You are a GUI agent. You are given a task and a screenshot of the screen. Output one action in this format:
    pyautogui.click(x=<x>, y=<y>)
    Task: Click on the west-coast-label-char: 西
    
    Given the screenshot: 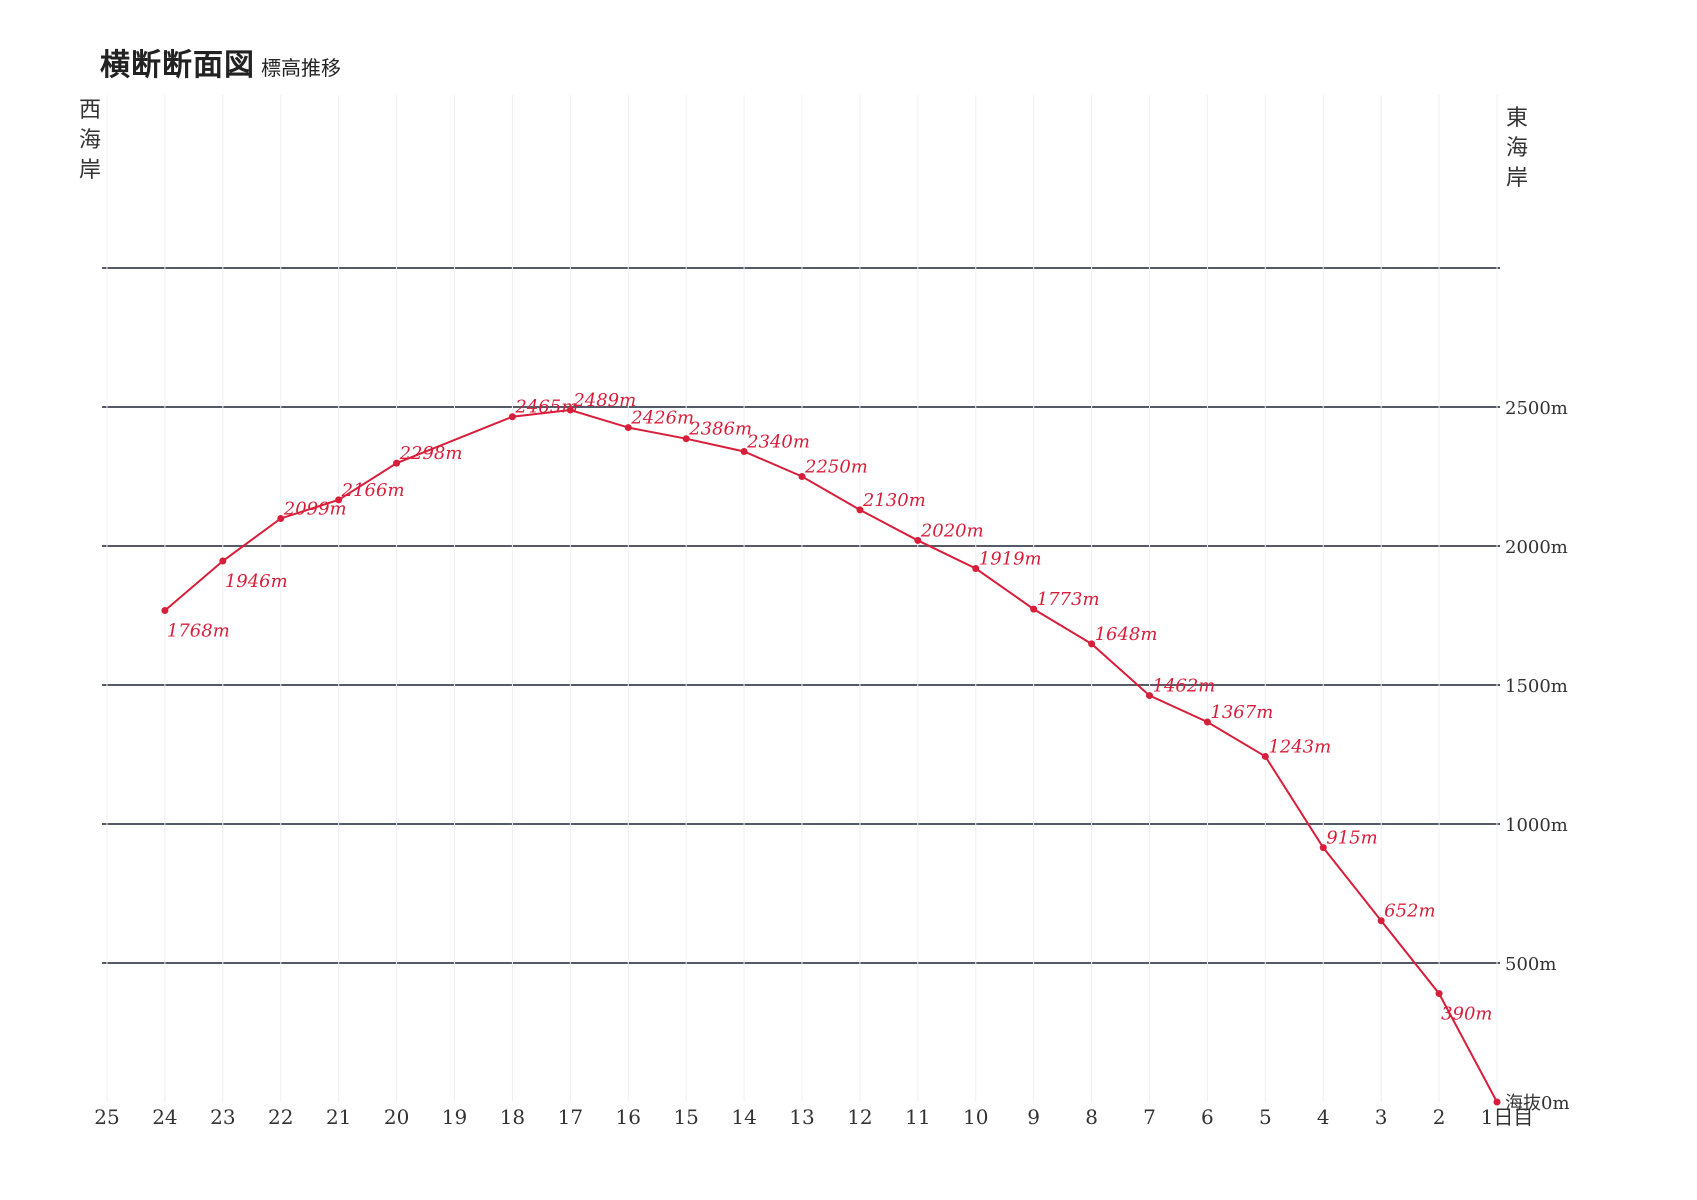 What is the action you would take?
    pyautogui.click(x=89, y=110)
    